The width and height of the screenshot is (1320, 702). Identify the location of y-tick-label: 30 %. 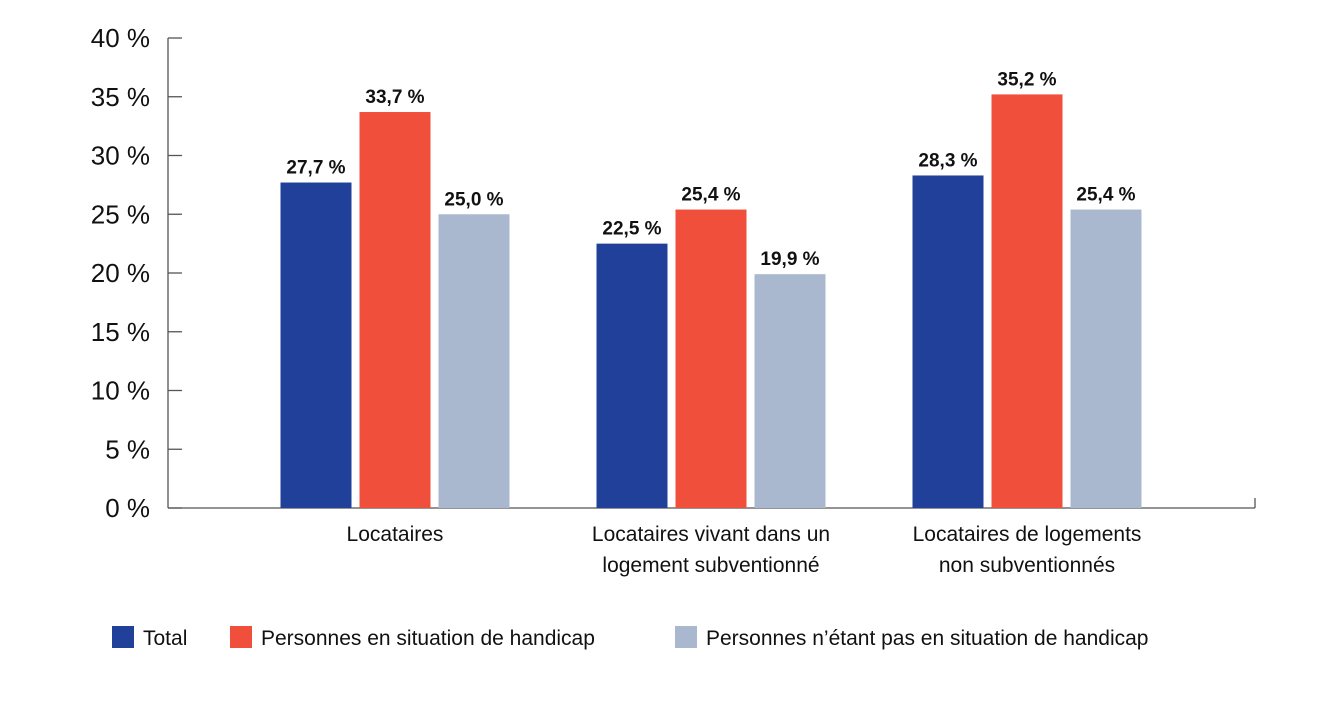
(120, 156).